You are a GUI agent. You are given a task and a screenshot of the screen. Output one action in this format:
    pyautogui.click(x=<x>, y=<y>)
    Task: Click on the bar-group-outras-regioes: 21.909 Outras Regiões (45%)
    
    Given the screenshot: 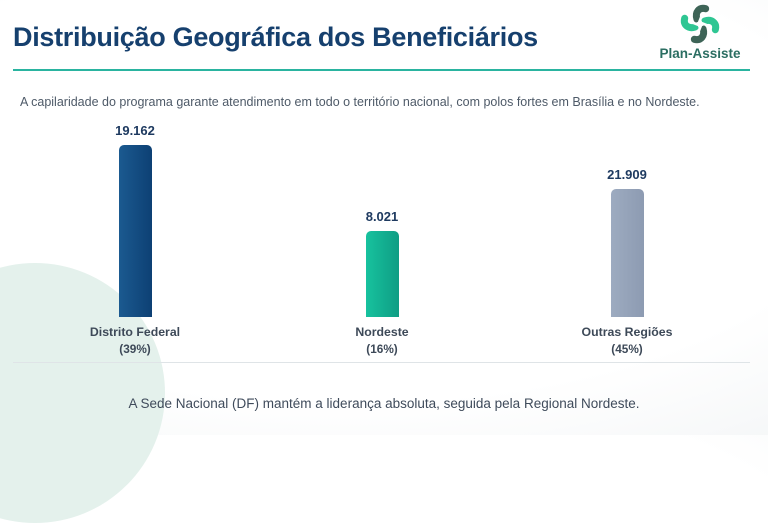 What is the action you would take?
    pyautogui.click(x=627, y=261)
    